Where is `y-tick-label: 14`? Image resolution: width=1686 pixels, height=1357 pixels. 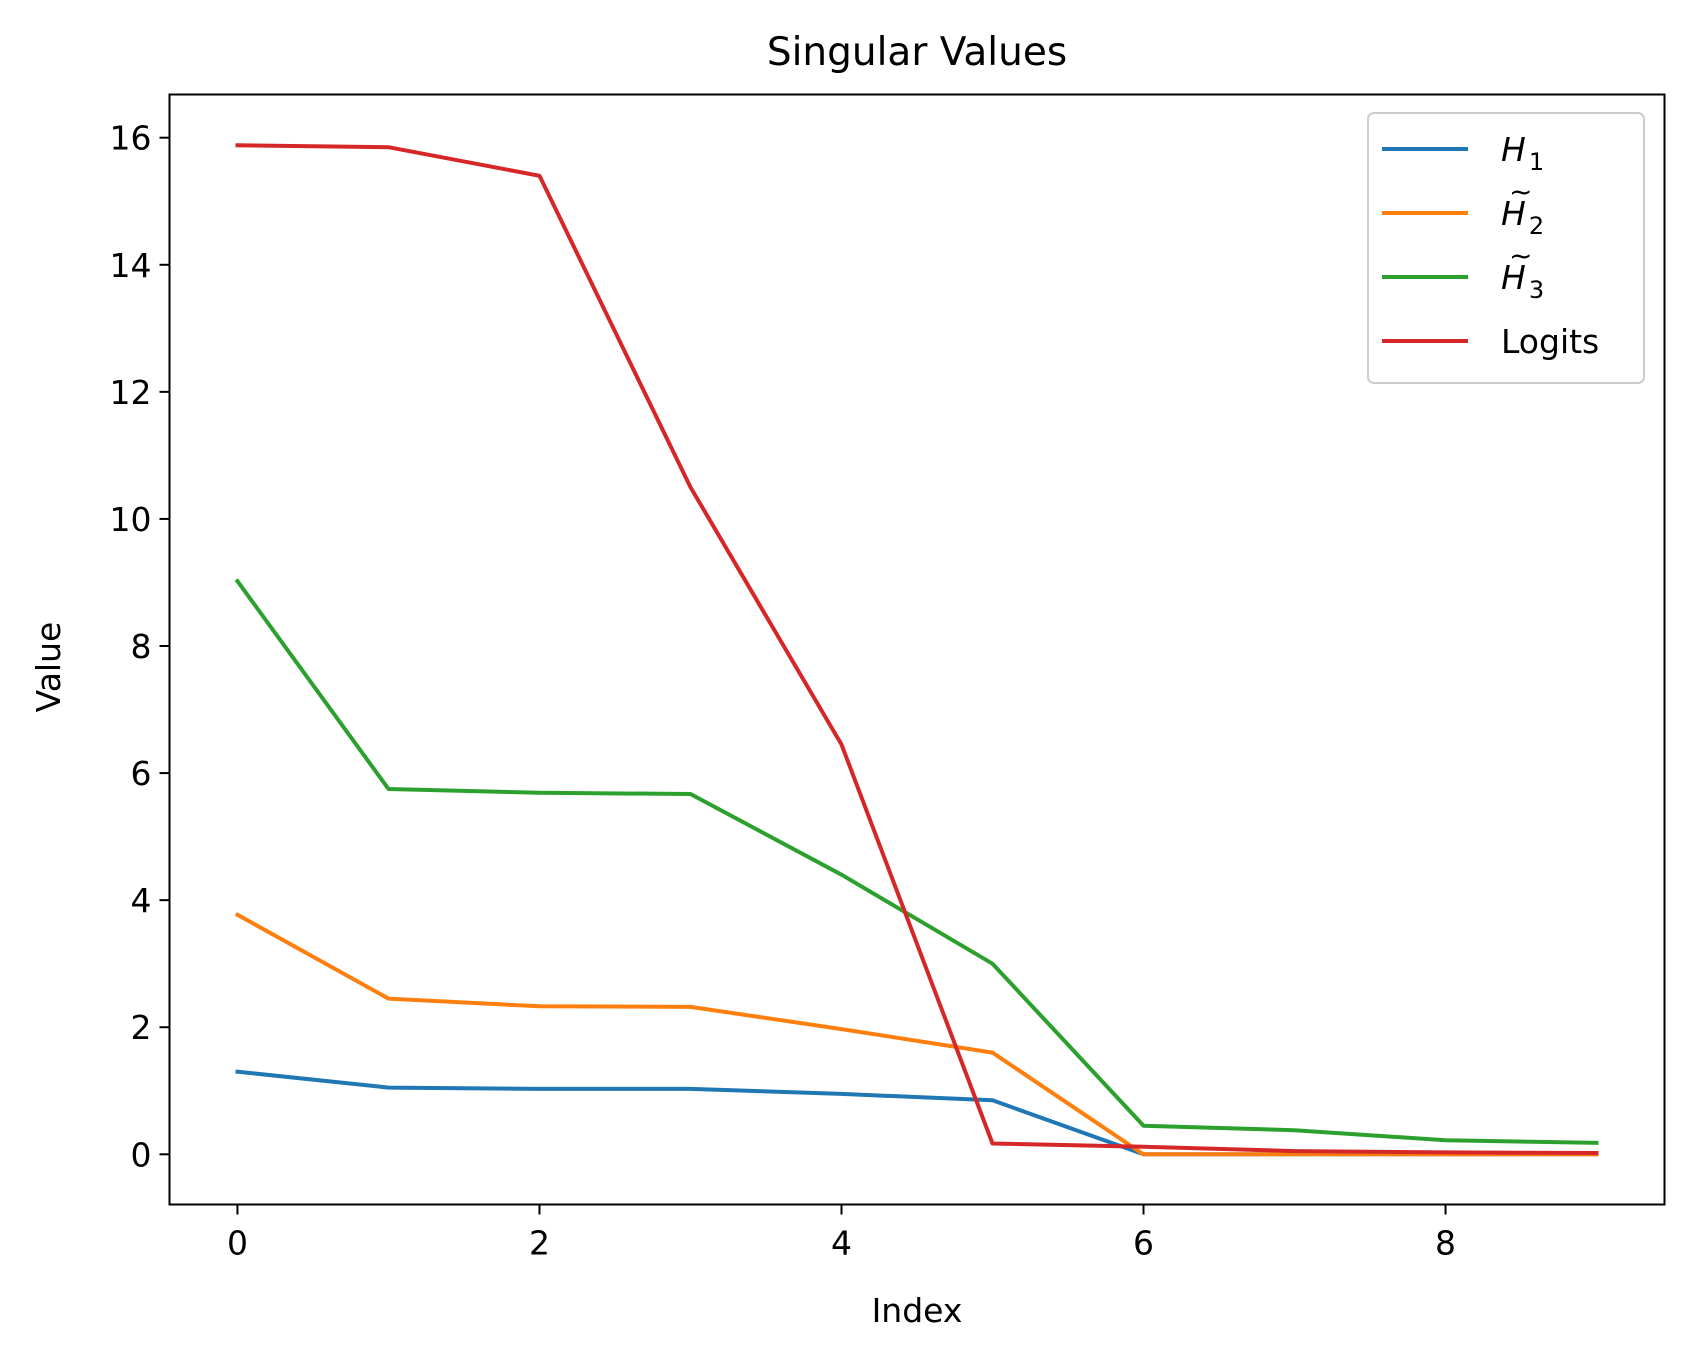
y-tick-label: 14 is located at coordinates (131, 265).